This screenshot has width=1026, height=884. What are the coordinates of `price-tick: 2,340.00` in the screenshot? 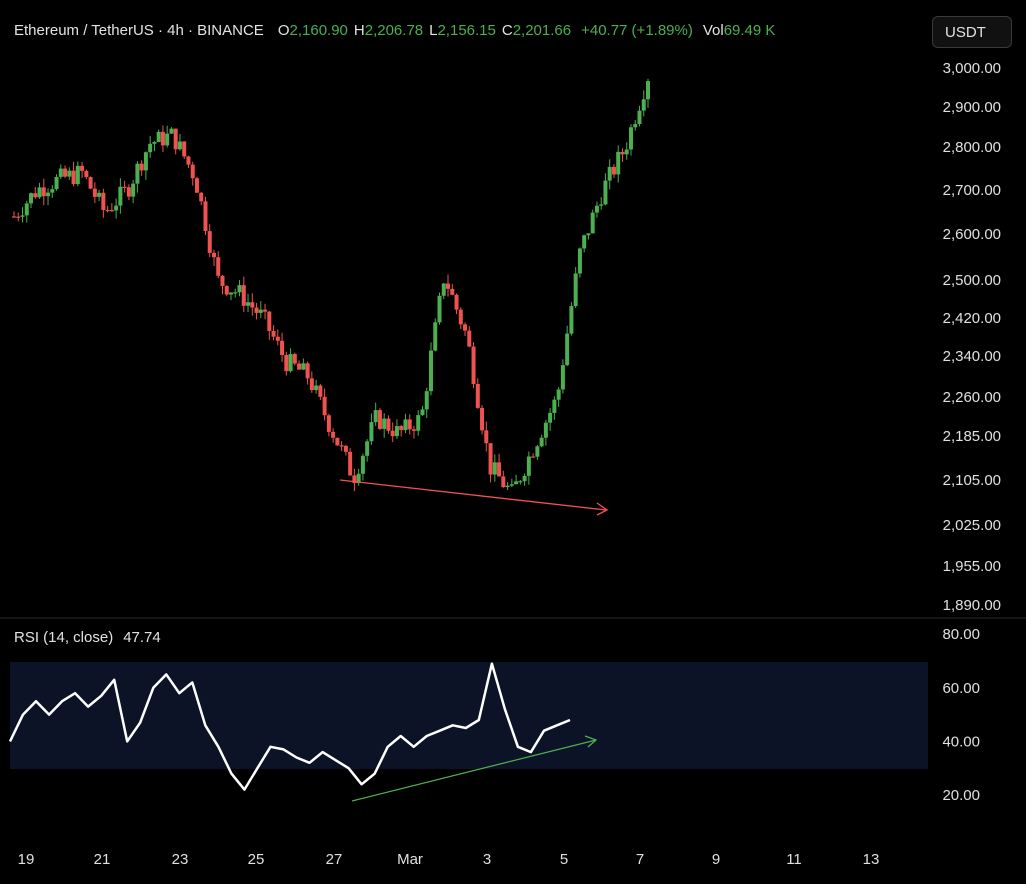 It's located at (972, 356).